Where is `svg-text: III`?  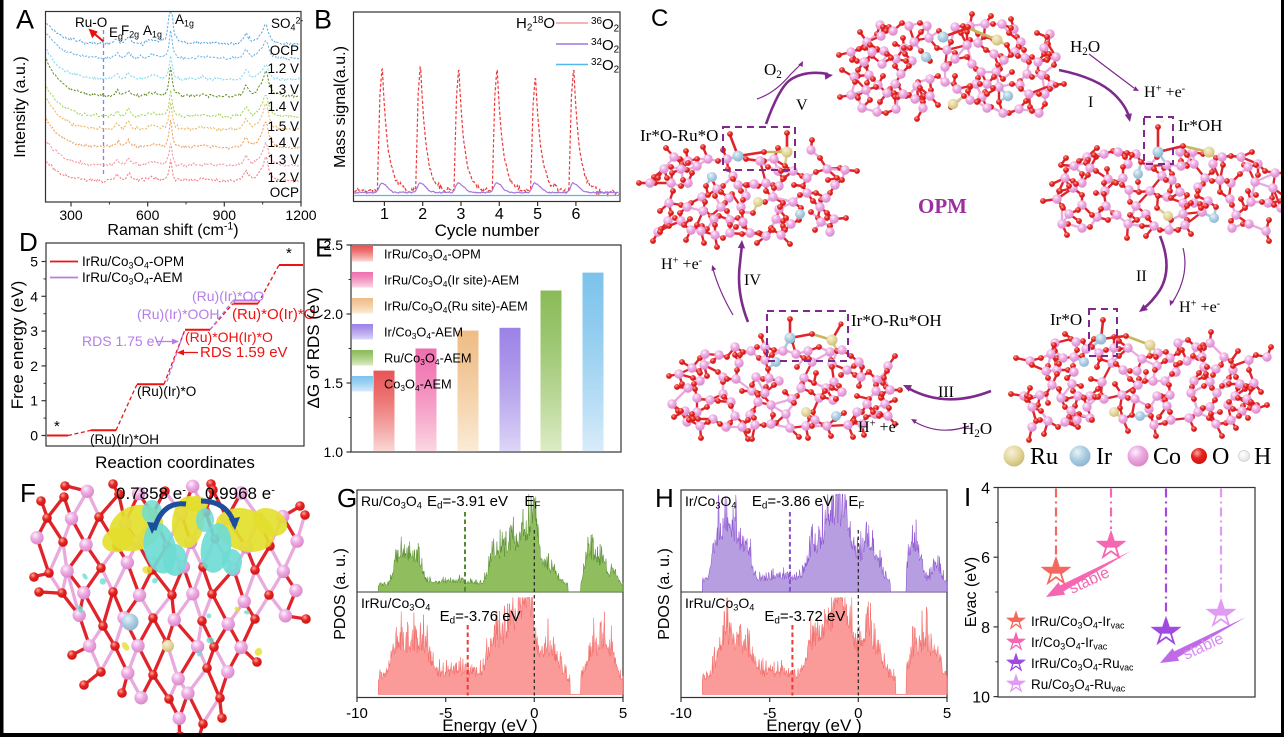
svg-text: III is located at coordinates (946, 392).